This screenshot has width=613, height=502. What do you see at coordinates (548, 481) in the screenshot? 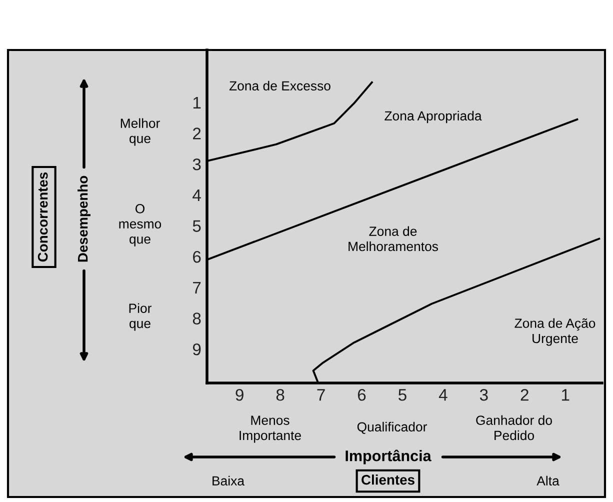
I see `text: Alta` at bounding box center [548, 481].